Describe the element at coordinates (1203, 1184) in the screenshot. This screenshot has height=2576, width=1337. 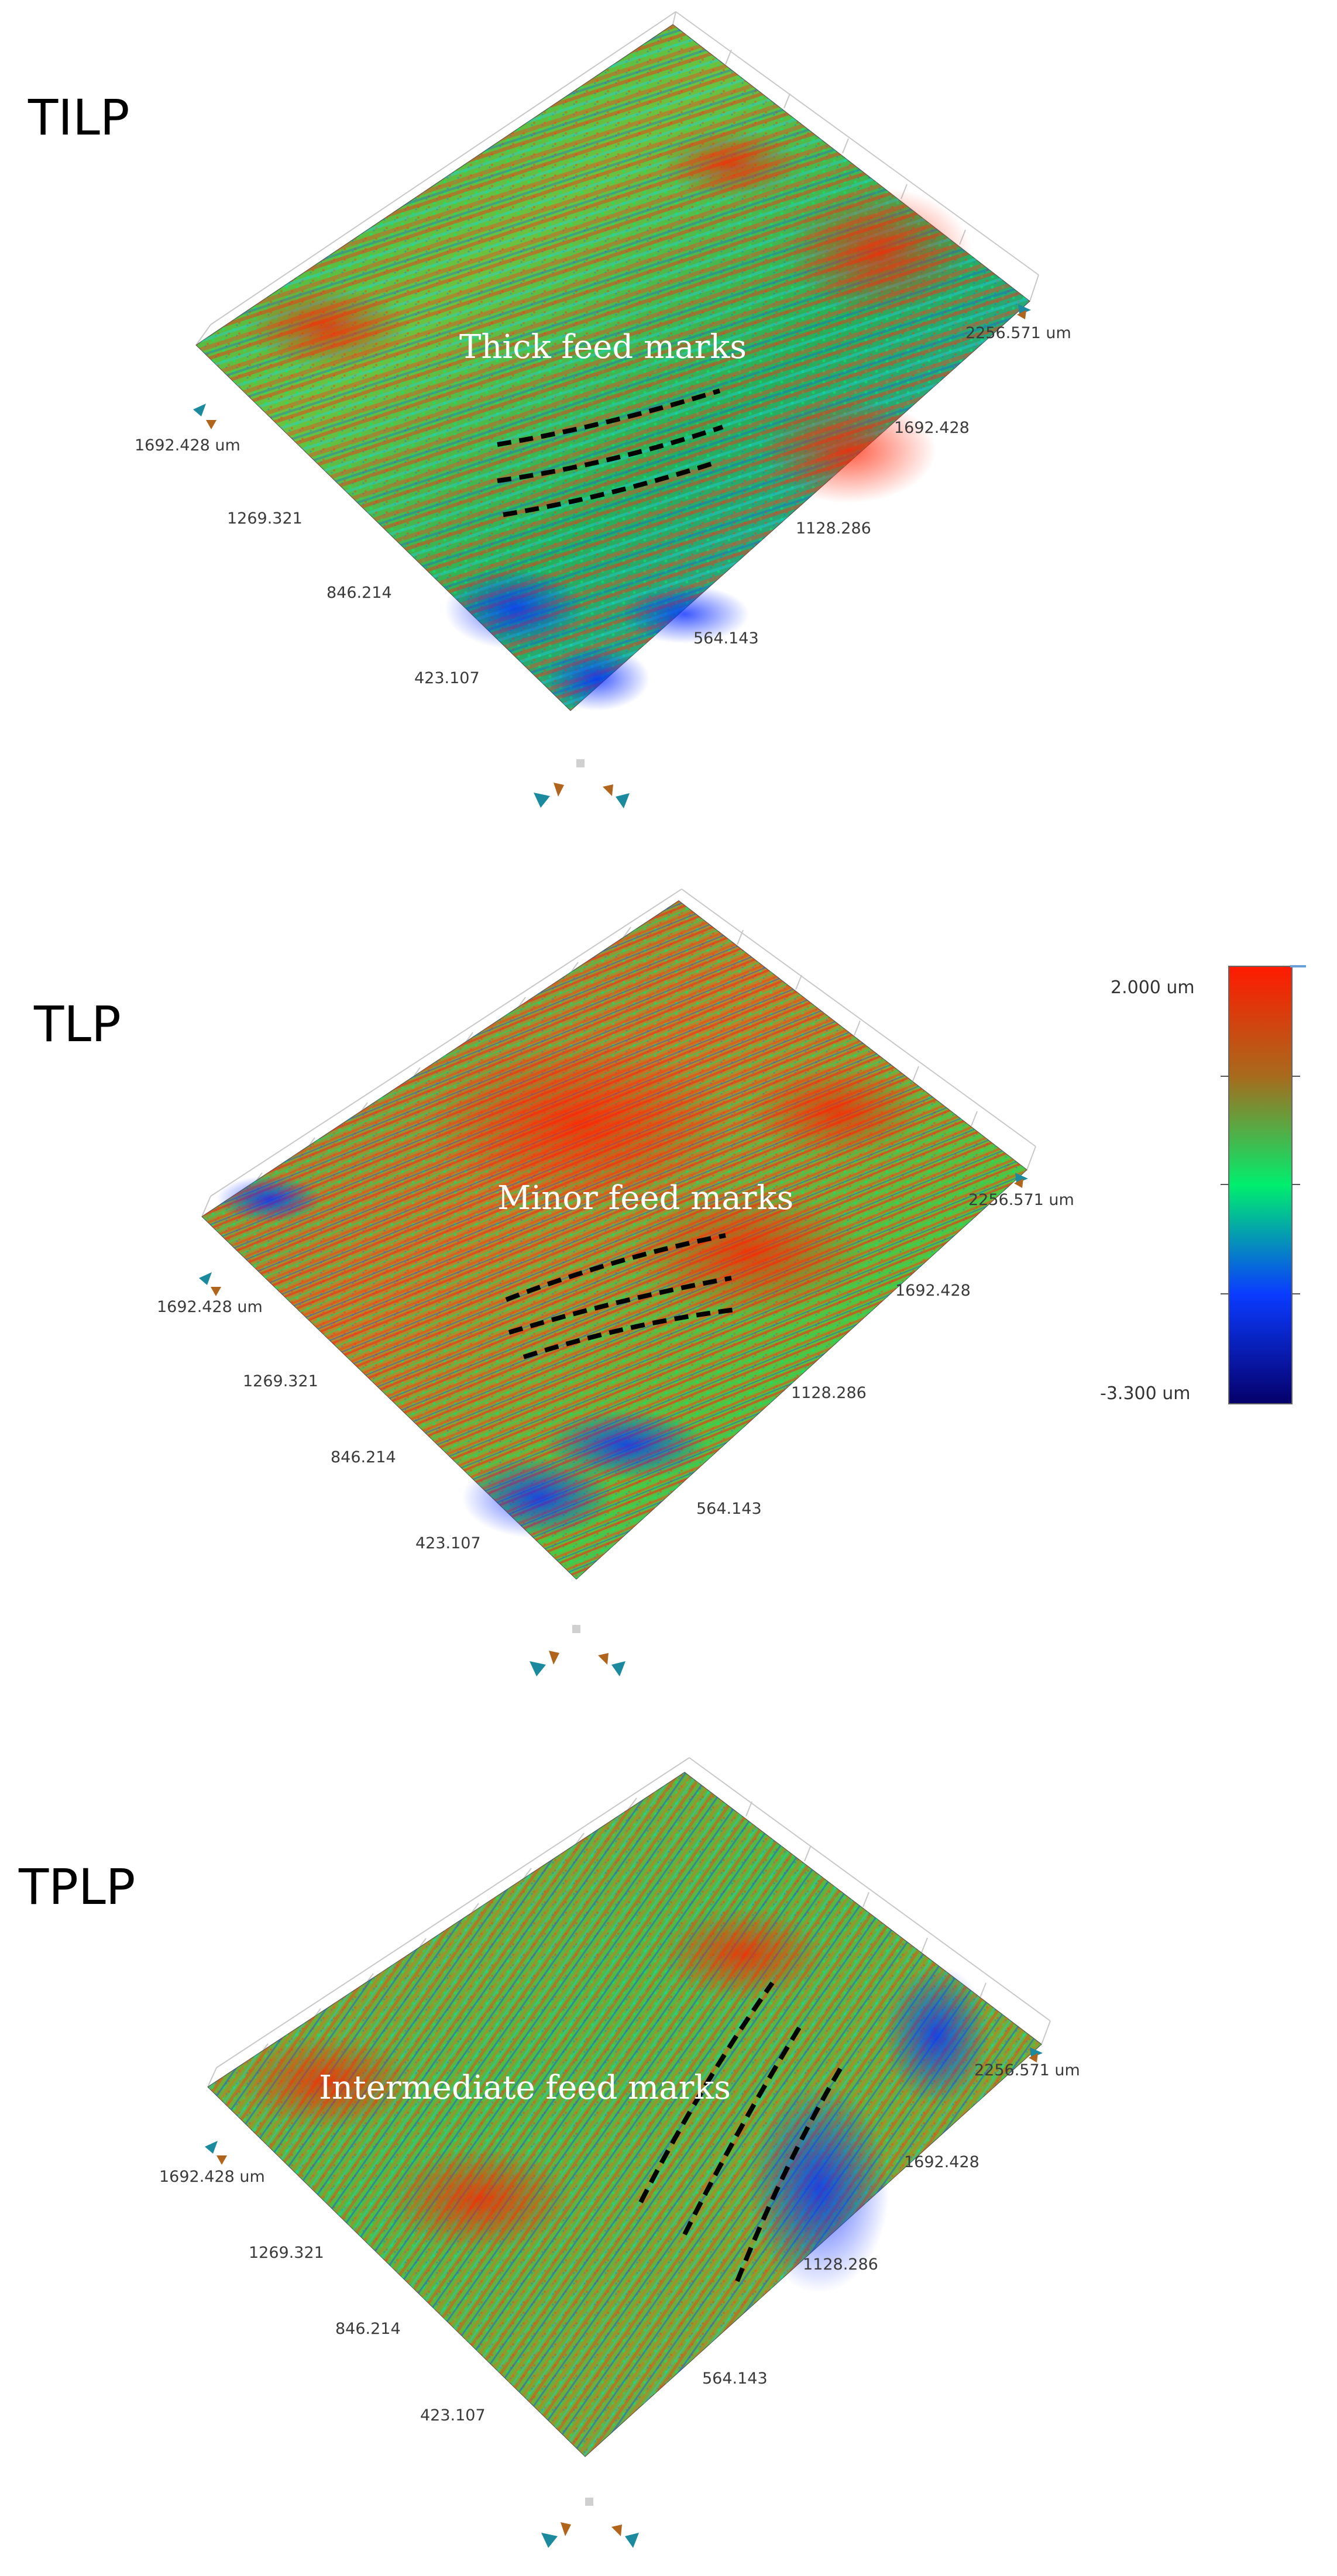
I see `color-scale-legend: 2.000 um -3.300 um` at that location.